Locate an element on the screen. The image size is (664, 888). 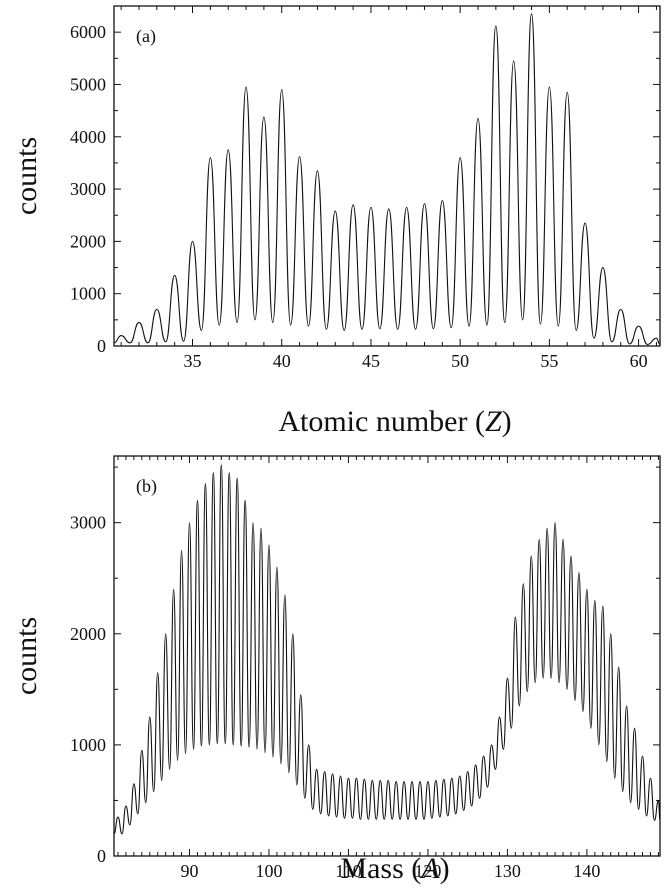
x-tick-label: 35 is located at coordinates (193, 361).